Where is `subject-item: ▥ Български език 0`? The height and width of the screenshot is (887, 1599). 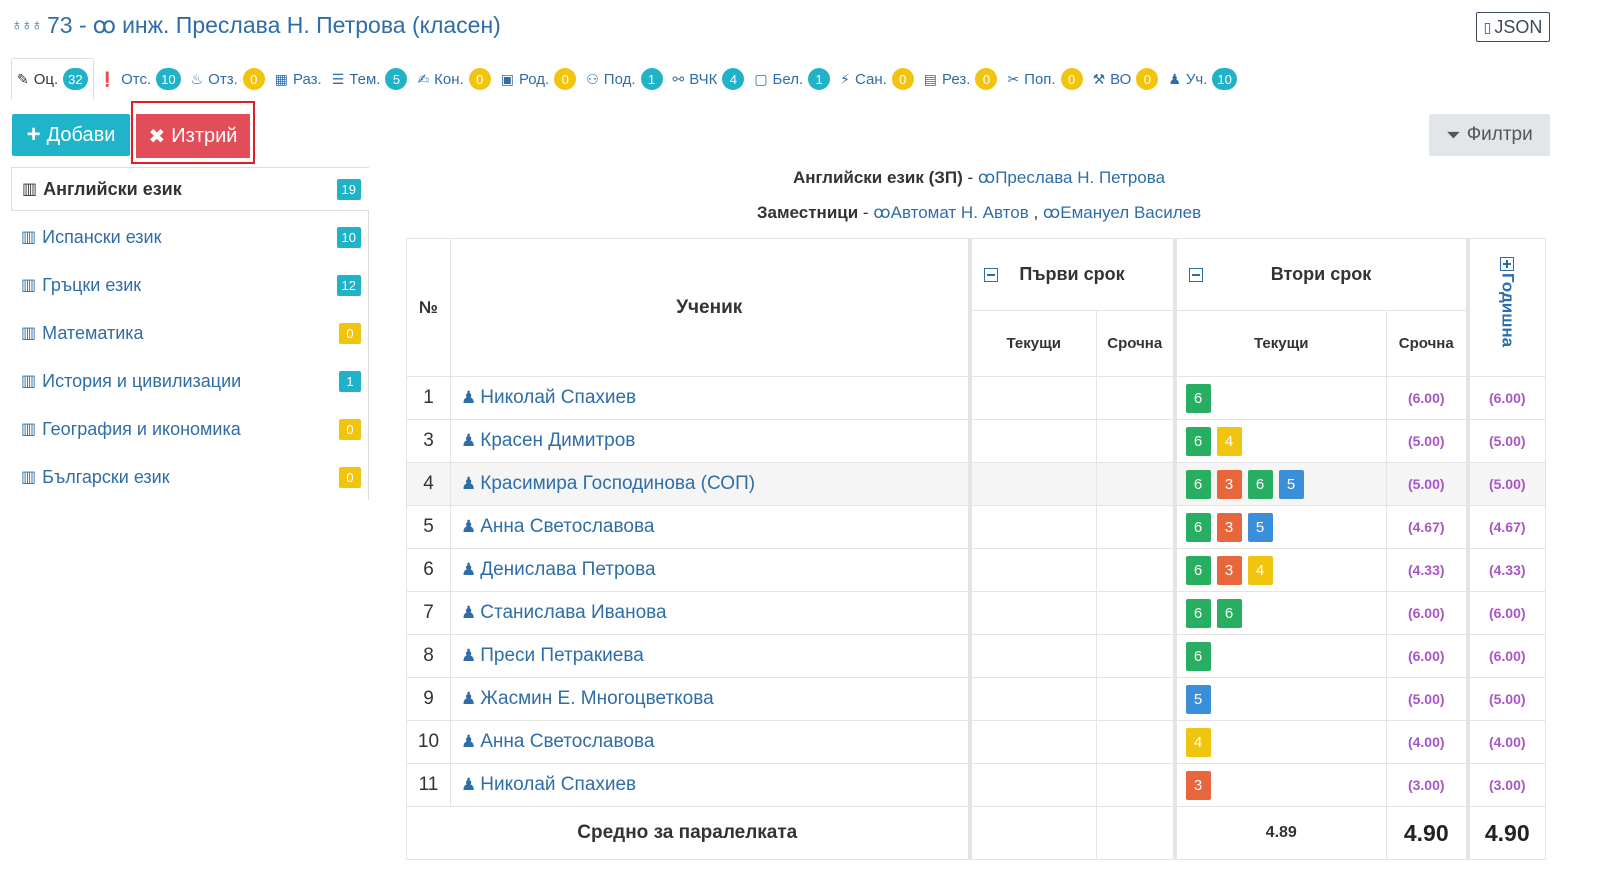 subject-item: ▥ Български език 0 is located at coordinates (190, 477).